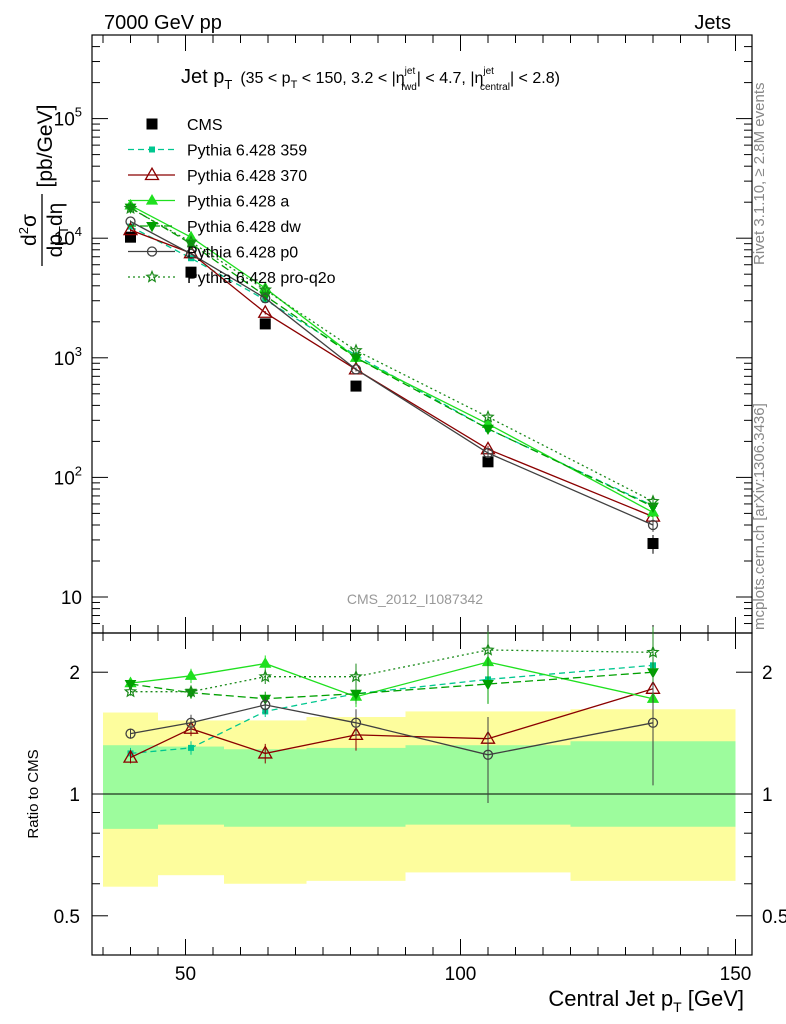  Describe the element at coordinates (74, 795) in the screenshot. I see `ratio-ytick-label: 1` at that location.